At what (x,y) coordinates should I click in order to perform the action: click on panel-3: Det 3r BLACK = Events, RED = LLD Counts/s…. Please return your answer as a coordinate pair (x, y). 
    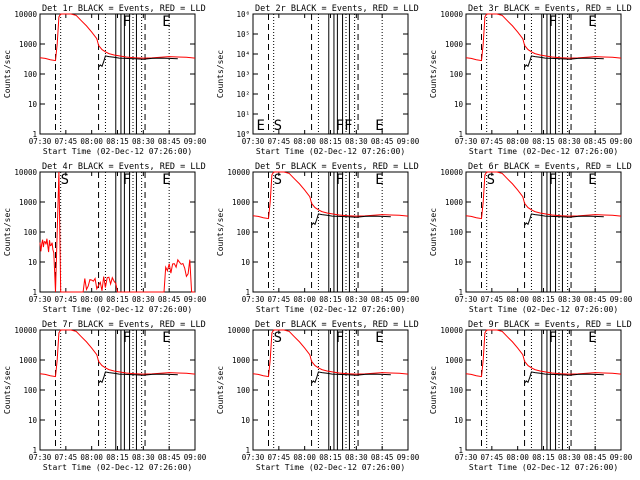
    Looking at the image, I should click on (531, 80).